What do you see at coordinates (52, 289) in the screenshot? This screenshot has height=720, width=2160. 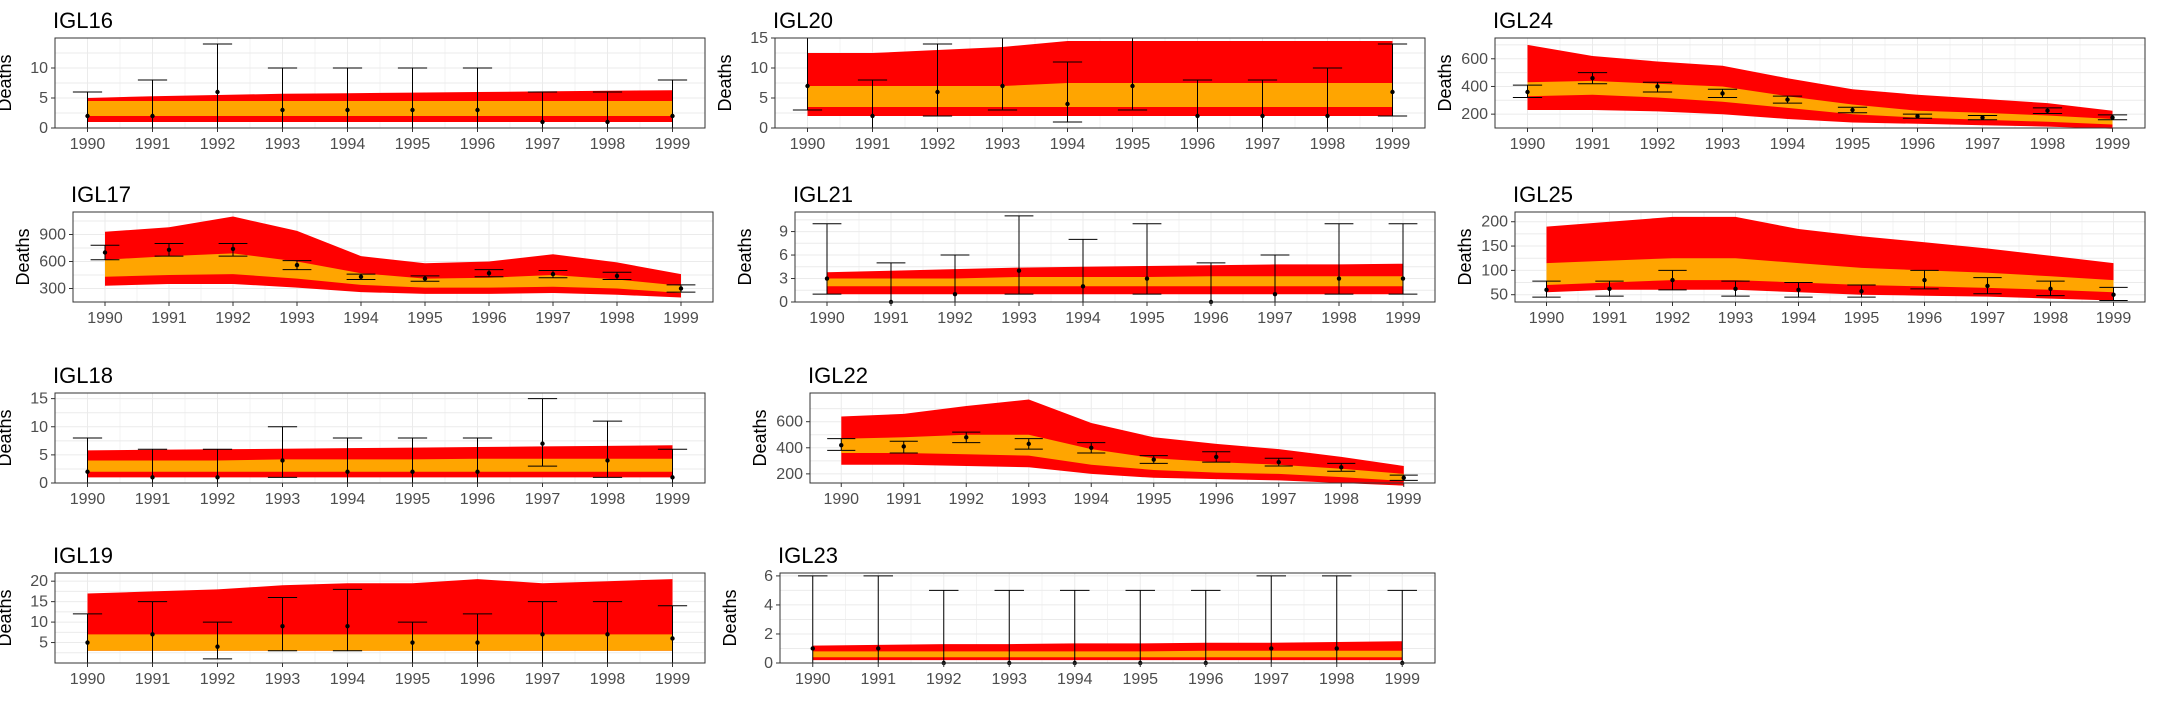 I see `y-tick-label: 300` at bounding box center [52, 289].